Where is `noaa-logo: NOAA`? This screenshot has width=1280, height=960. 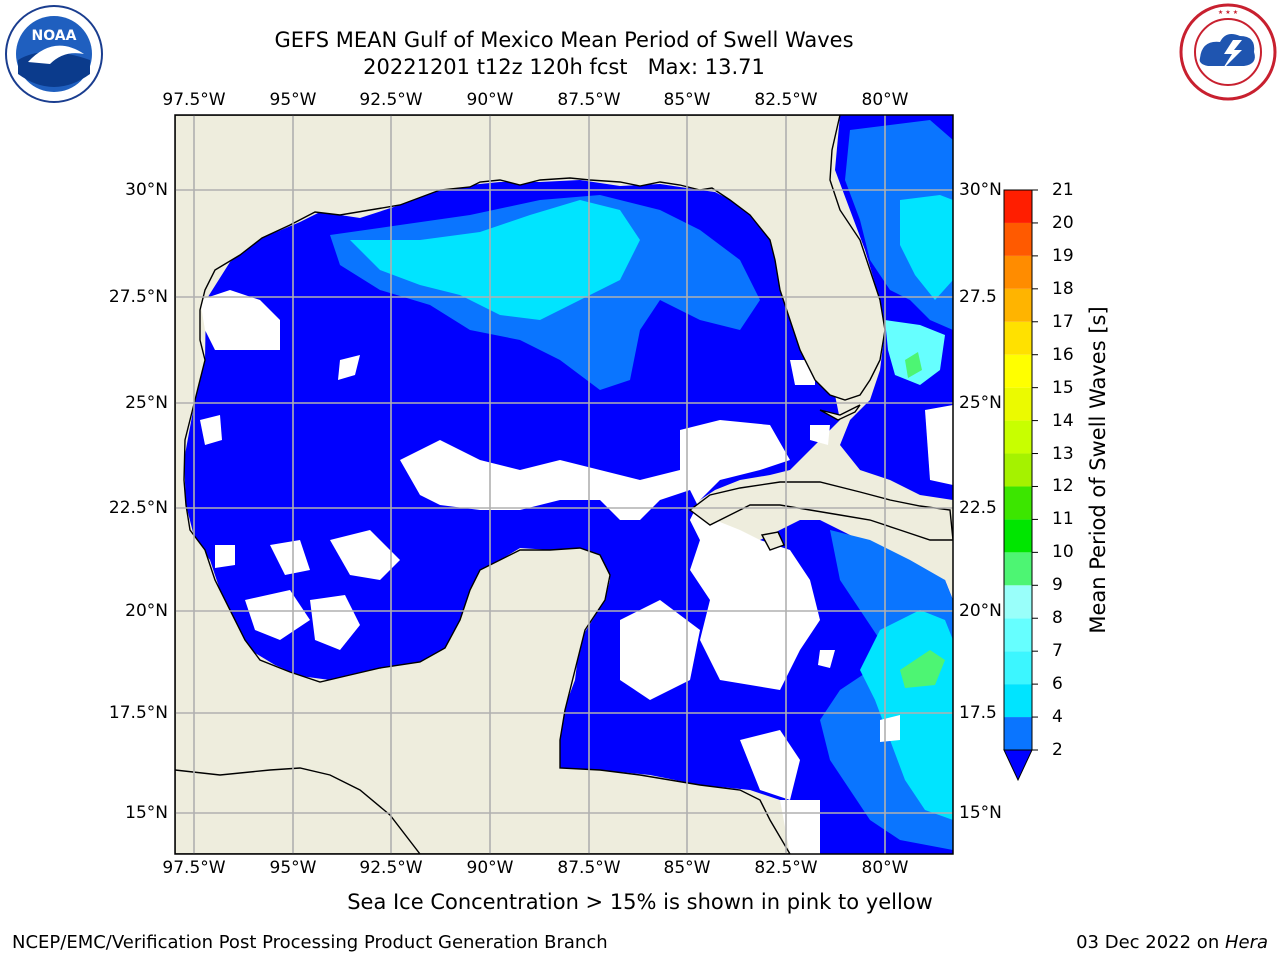 noaa-logo: NOAA is located at coordinates (54, 54).